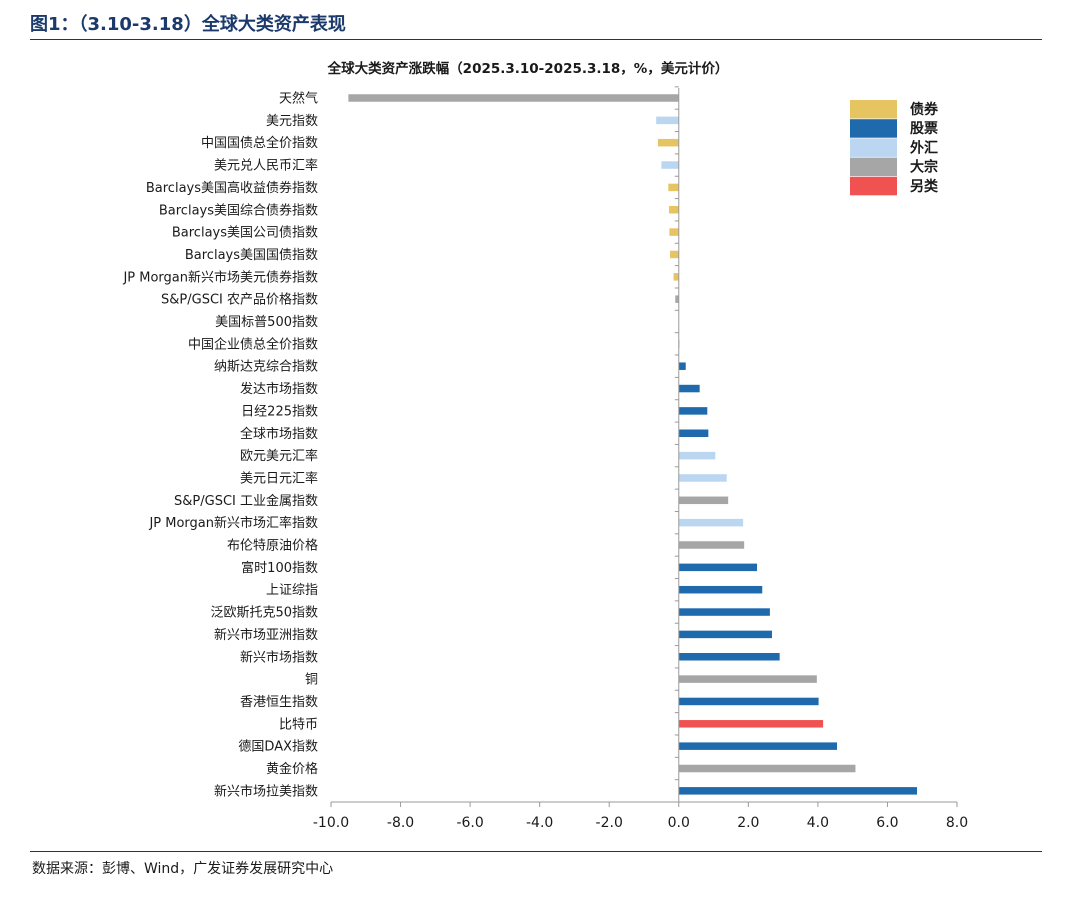  What do you see at coordinates (887, 823) in the screenshot?
I see `x-tick-label: 6.0` at bounding box center [887, 823].